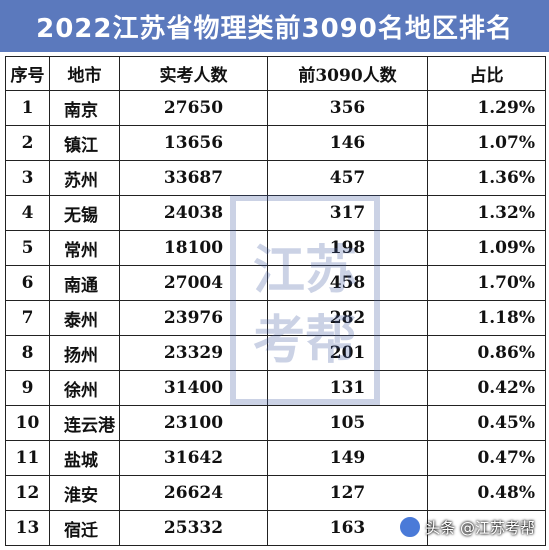  What do you see at coordinates (410, 527) in the screenshot?
I see `toutiao-logo-icon` at bounding box center [410, 527].